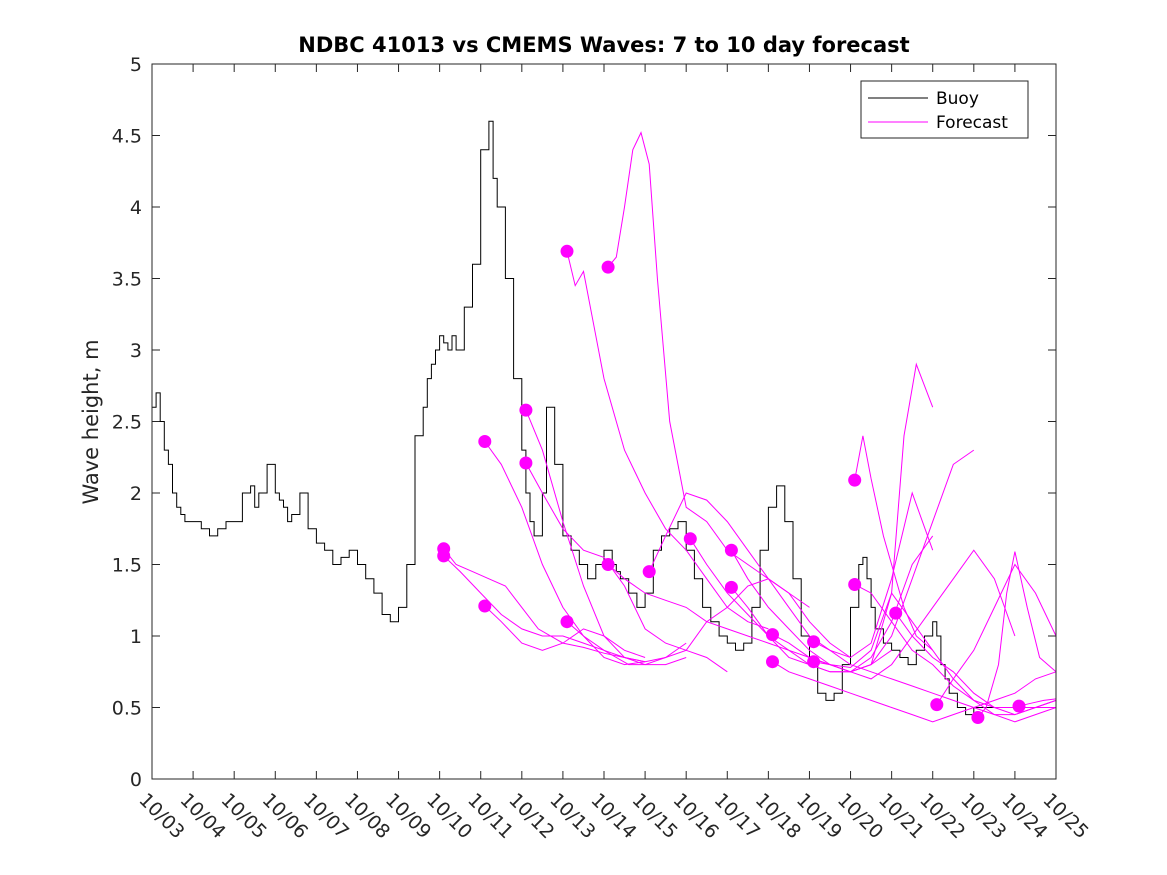  What do you see at coordinates (91, 421) in the screenshot?
I see `y-axis-label: Wave height, m` at bounding box center [91, 421].